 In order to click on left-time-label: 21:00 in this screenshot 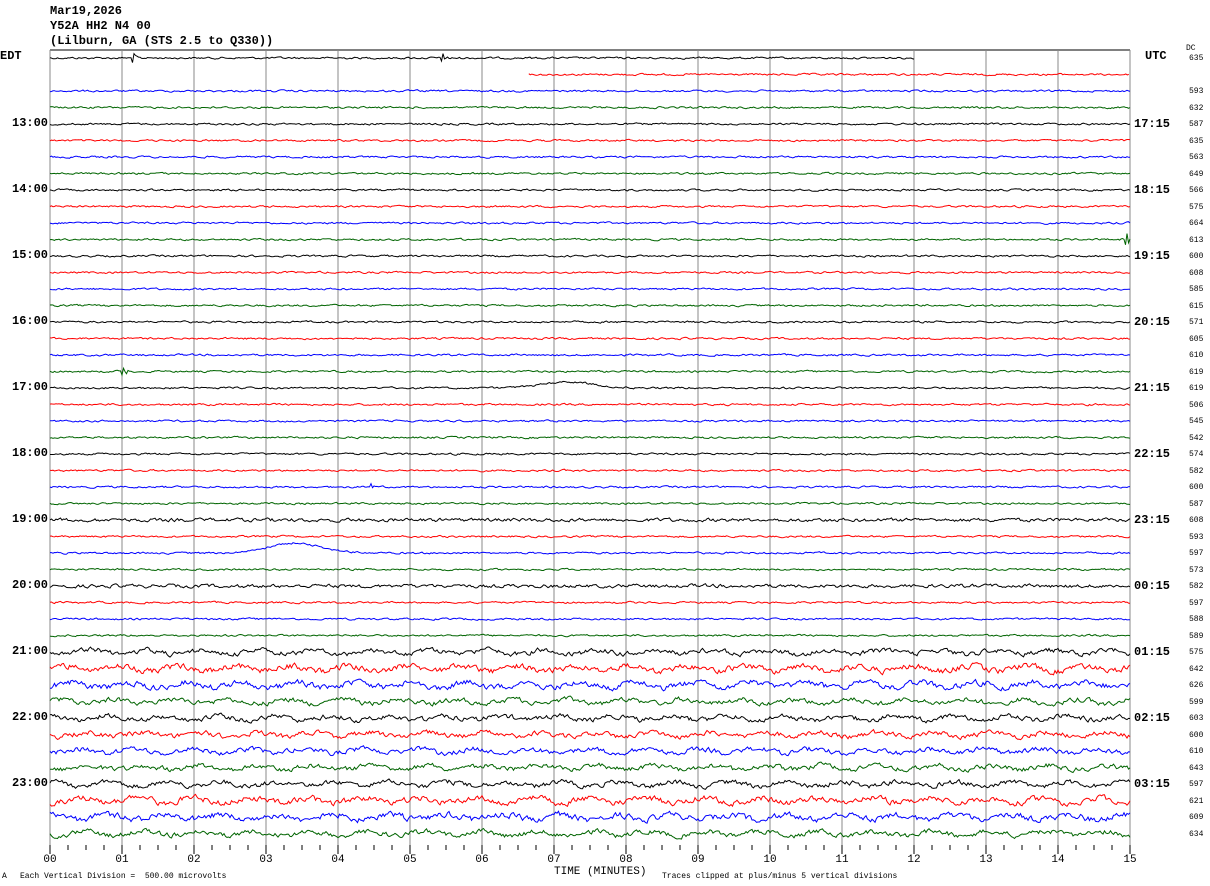, I will do `click(30, 651)`.